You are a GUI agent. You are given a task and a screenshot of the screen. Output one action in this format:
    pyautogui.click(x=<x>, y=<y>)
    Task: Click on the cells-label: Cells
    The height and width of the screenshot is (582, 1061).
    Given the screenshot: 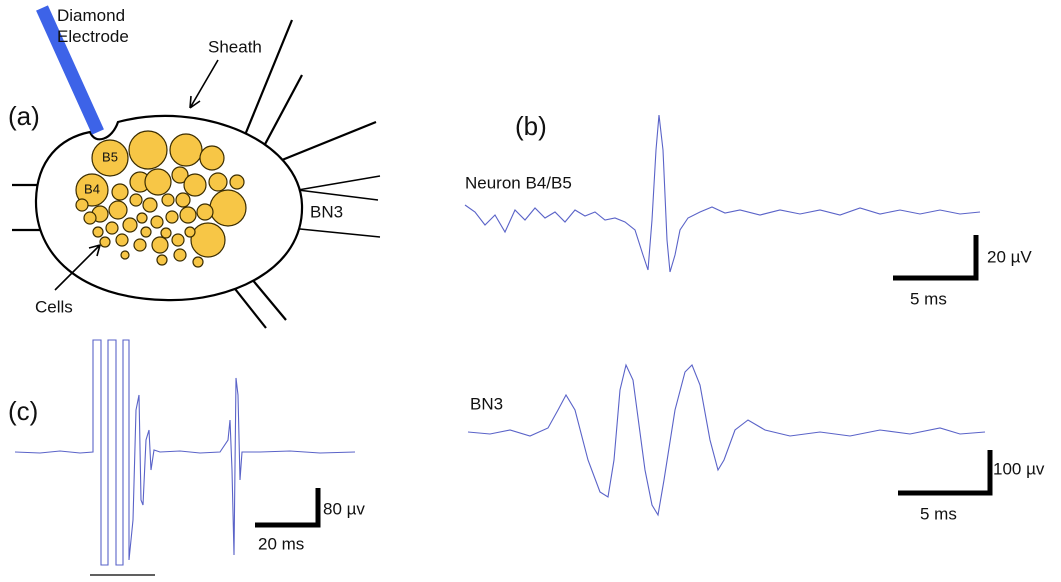 What is the action you would take?
    pyautogui.click(x=54, y=306)
    